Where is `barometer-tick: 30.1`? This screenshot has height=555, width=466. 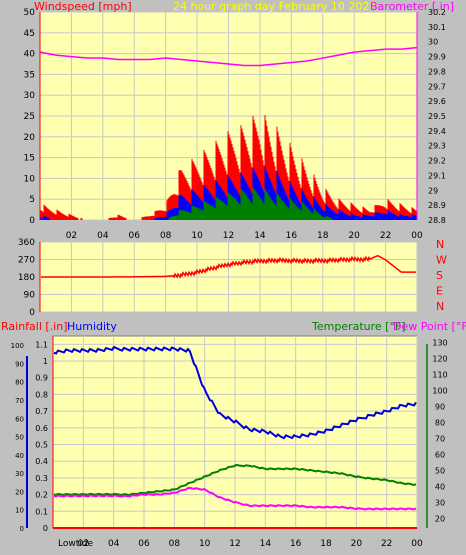 barometer-tick: 30.1 is located at coordinates (437, 27).